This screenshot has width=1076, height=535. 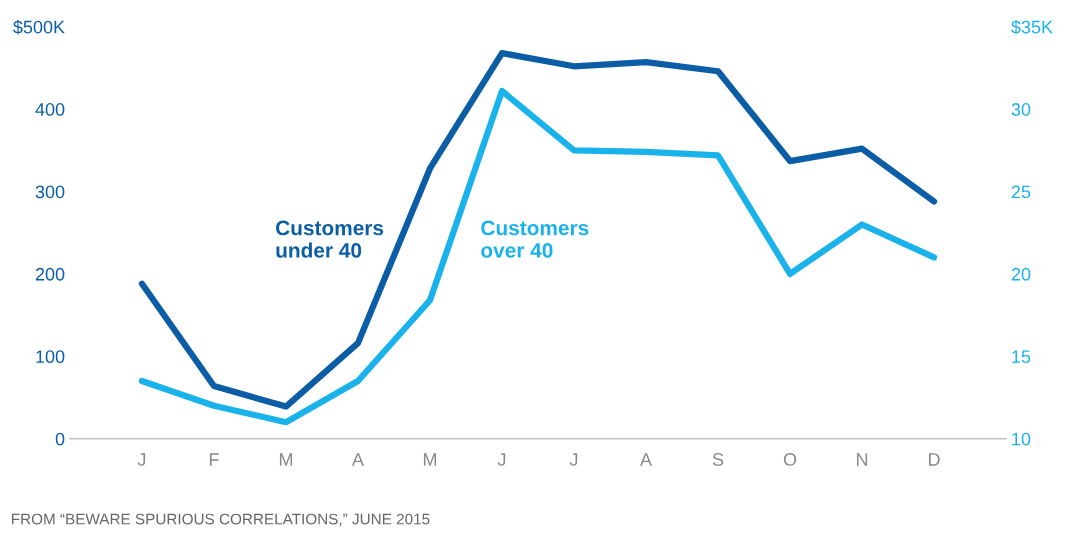 I want to click on y-tick-label: 200, so click(x=50, y=274).